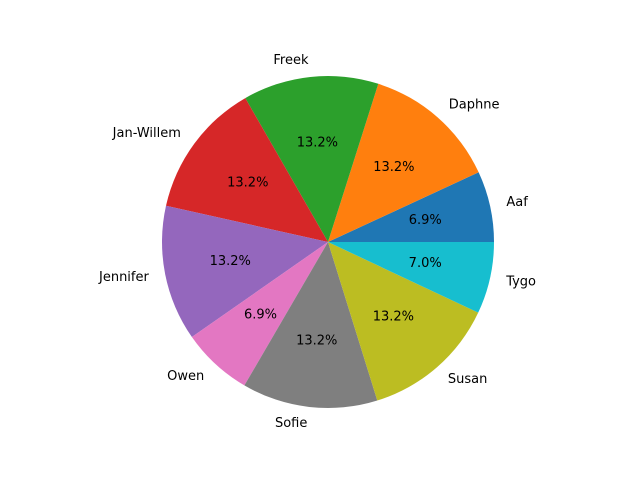  I want to click on category-label-freek: Freek, so click(291, 60).